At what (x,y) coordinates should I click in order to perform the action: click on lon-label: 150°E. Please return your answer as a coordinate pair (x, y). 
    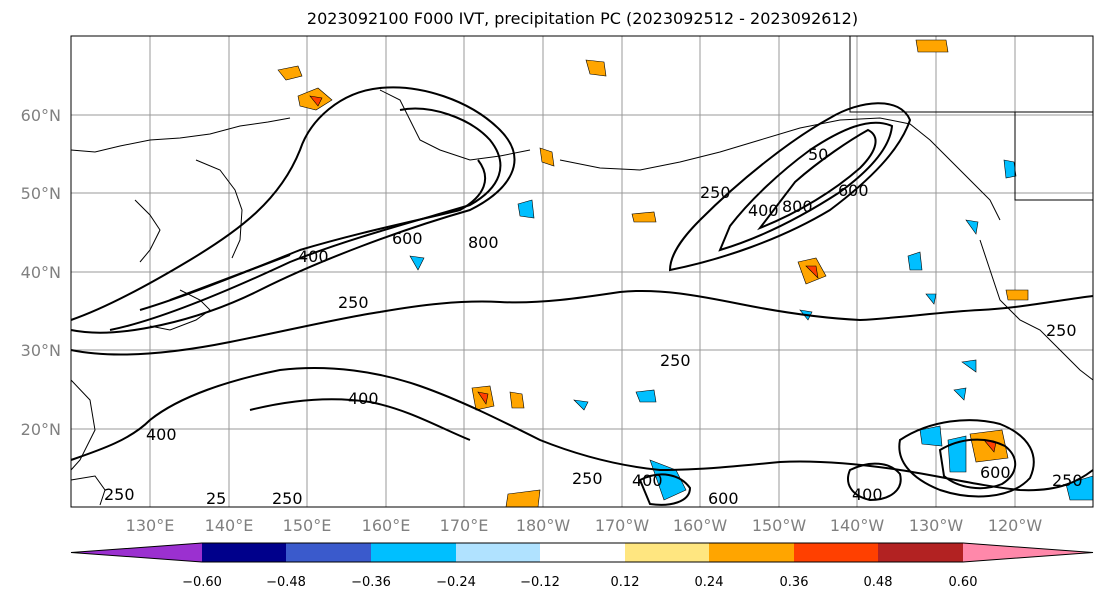
    Looking at the image, I should click on (307, 525).